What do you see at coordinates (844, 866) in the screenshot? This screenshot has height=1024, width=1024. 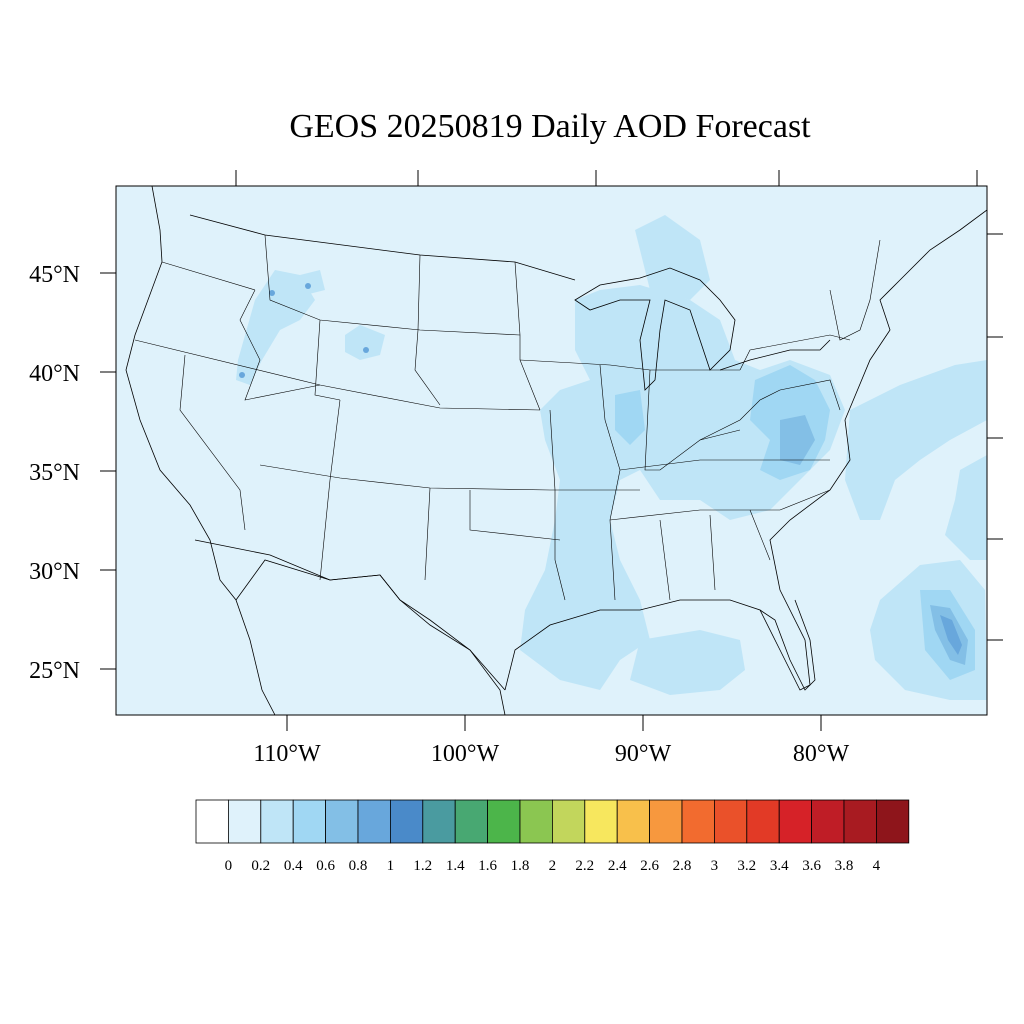 I see `colorbar-label: 3.8` at bounding box center [844, 866].